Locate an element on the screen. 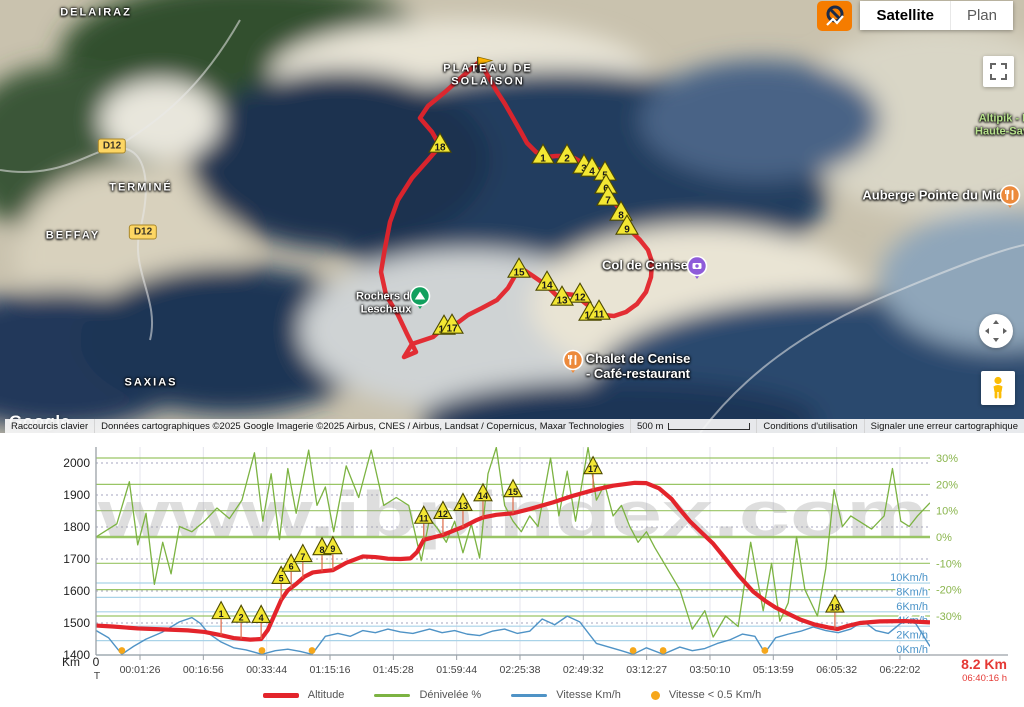 Image resolution: width=1024 pixels, height=707 pixels. waypoint-marker-14: 14 is located at coordinates (547, 280).